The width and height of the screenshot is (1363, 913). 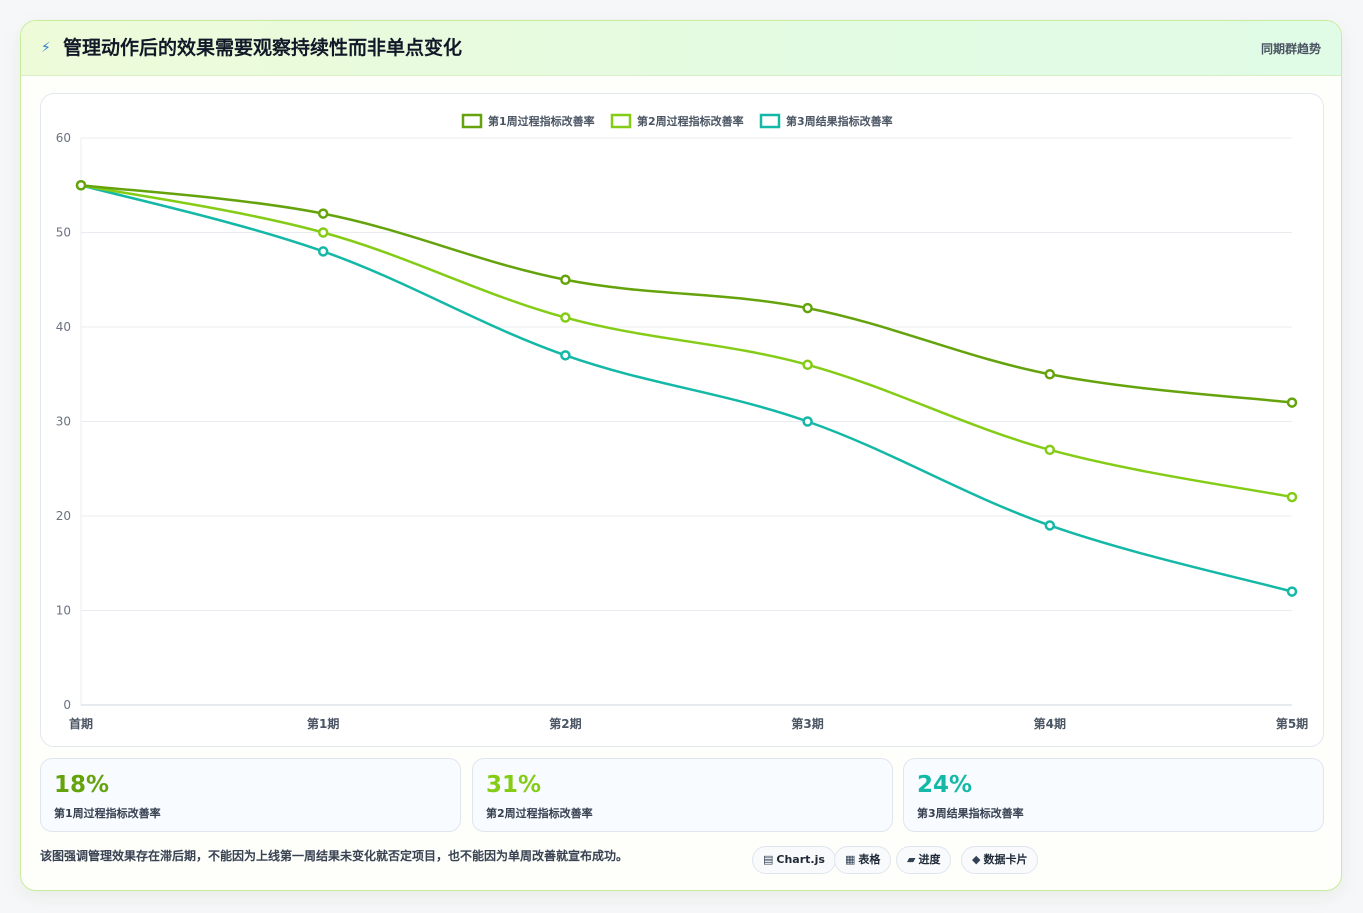 I want to click on tag-table: ▦ 表格, so click(x=863, y=860).